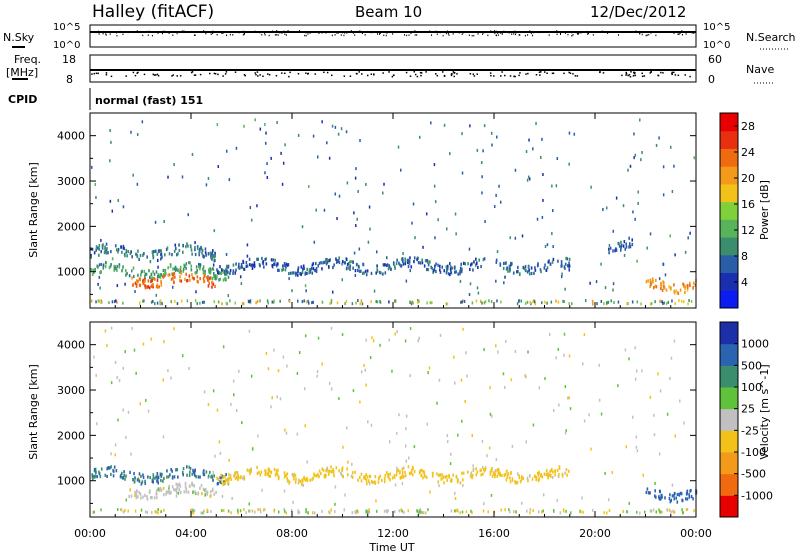  I want to click on velocity-colorbar-tick-label: -25, so click(750, 430).